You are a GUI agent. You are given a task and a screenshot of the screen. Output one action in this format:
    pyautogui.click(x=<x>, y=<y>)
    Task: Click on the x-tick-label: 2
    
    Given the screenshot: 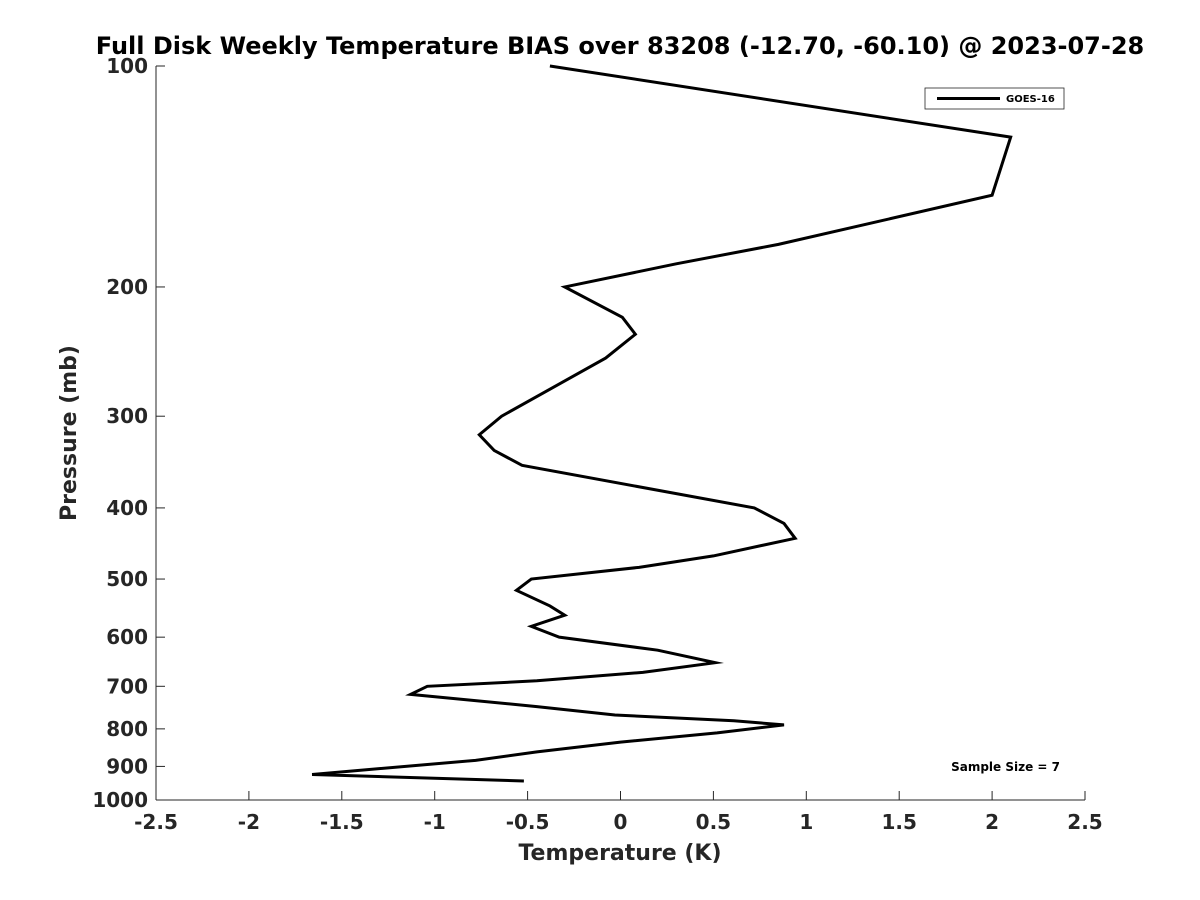 What is the action you would take?
    pyautogui.click(x=992, y=822)
    